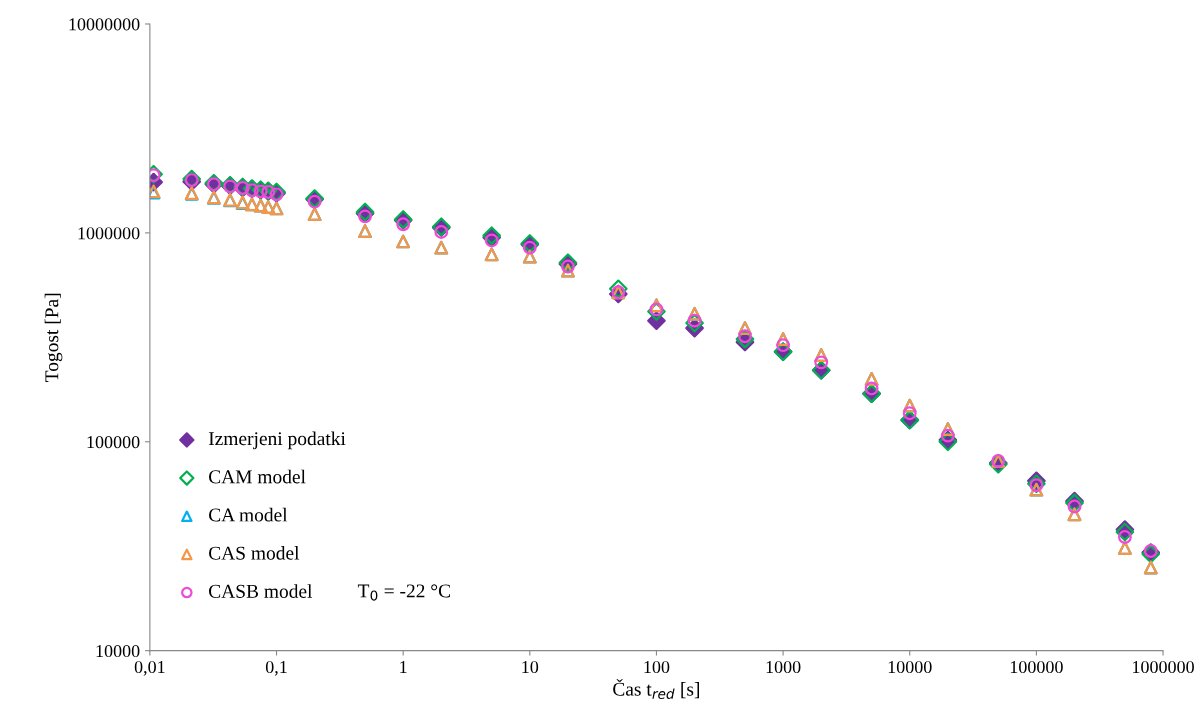 Image resolution: width=1199 pixels, height=727 pixels. Describe the element at coordinates (530, 667) in the screenshot. I see `x-tick-label: 10` at that location.